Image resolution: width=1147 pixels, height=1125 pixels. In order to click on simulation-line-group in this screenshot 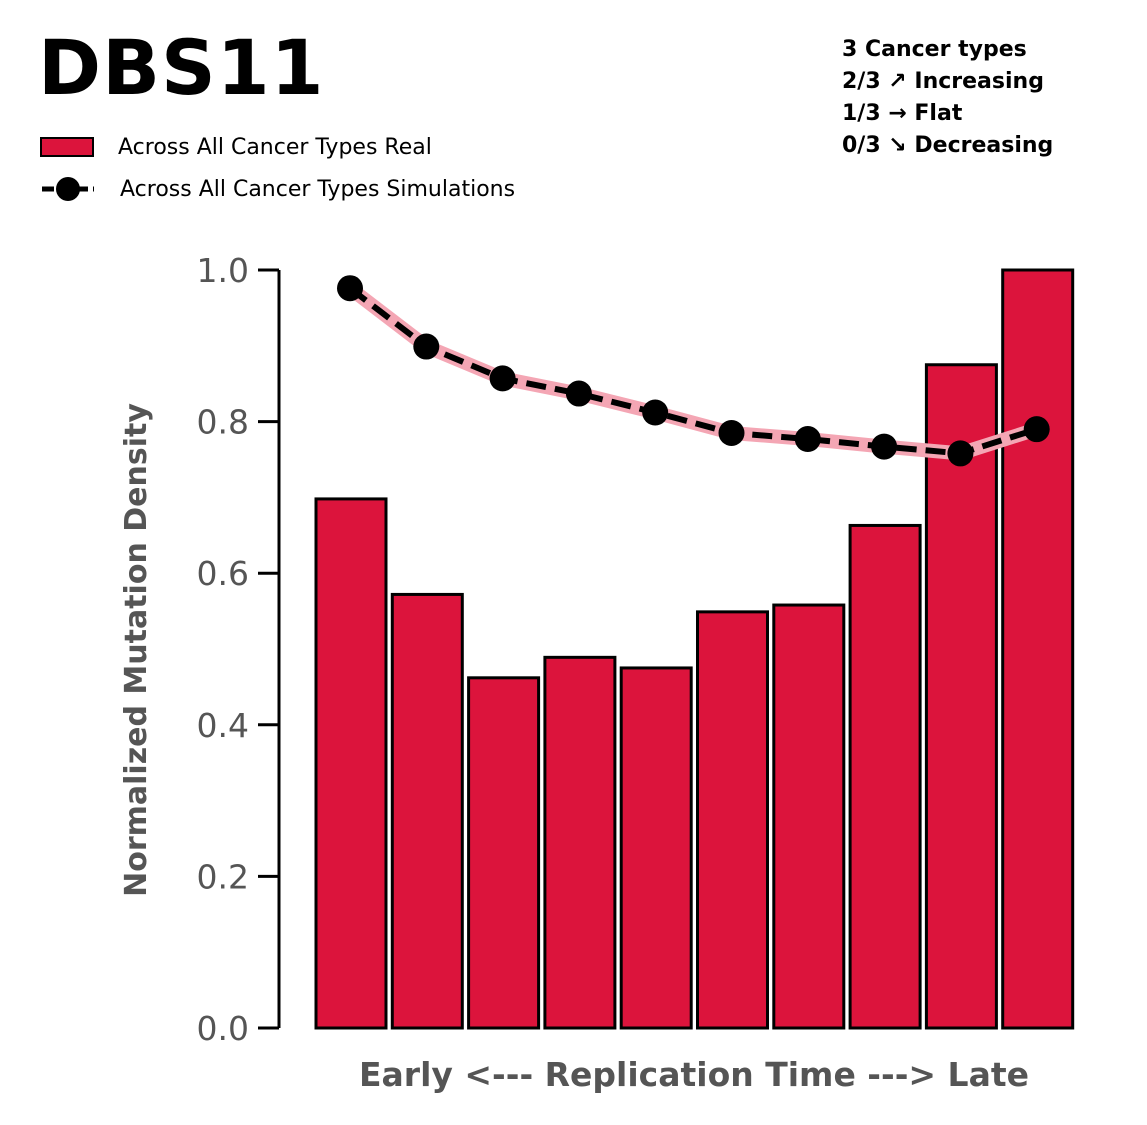, I will do `click(693, 371)`.